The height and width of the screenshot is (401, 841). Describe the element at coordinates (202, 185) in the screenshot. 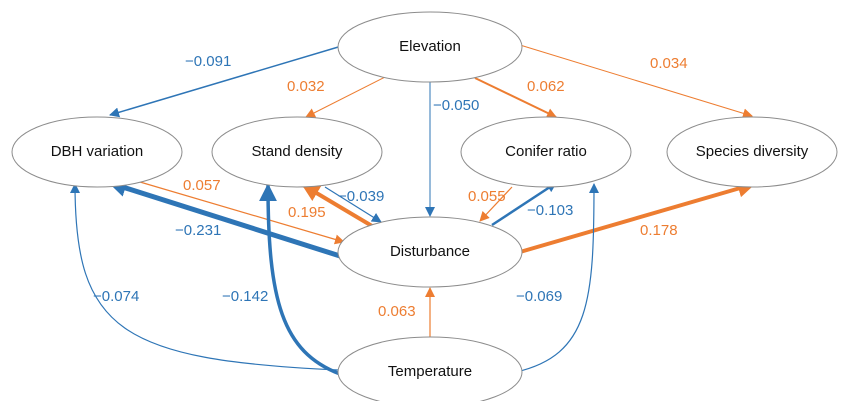

I see `edge-label: 0.057` at that location.